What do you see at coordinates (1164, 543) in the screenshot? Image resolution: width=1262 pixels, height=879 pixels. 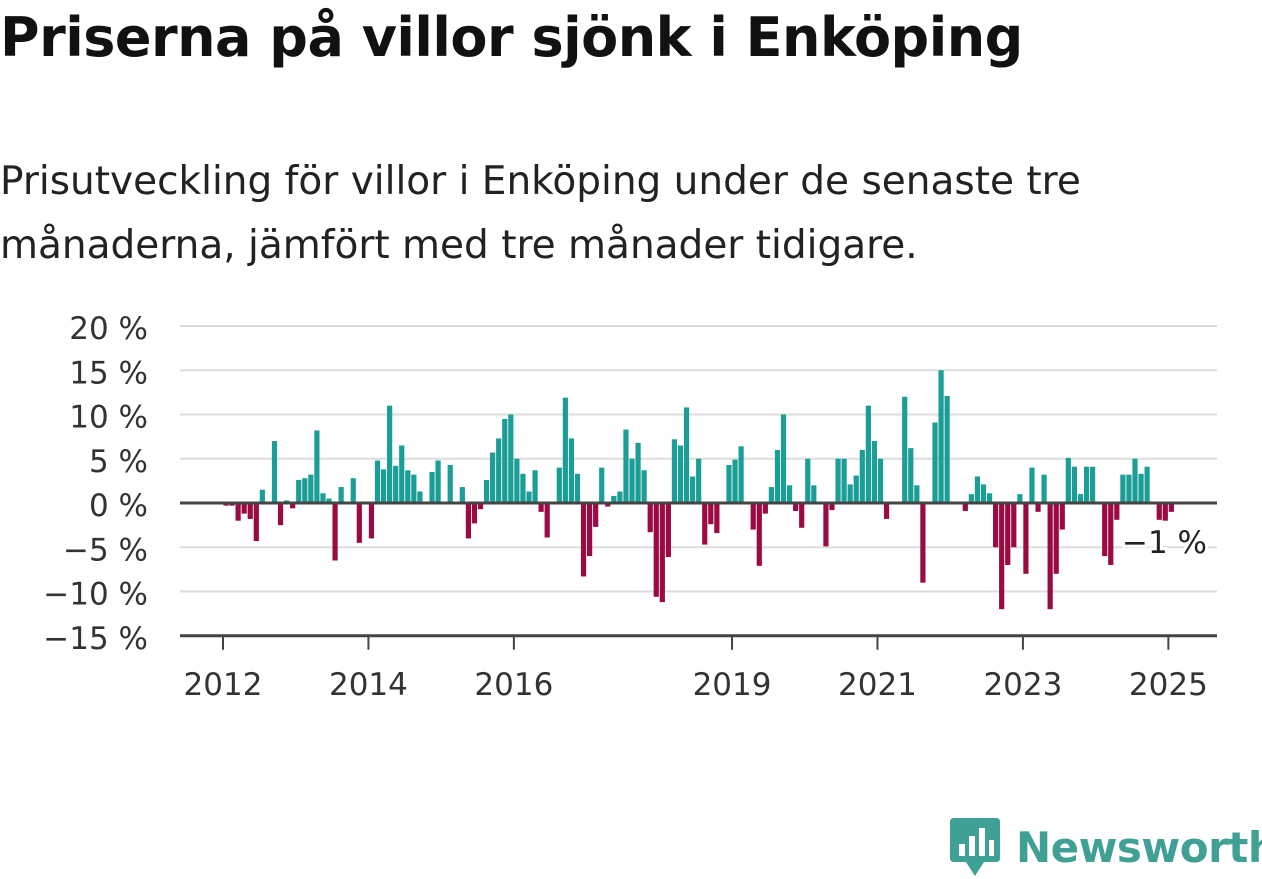 I see `last-value-label: −1 %` at bounding box center [1164, 543].